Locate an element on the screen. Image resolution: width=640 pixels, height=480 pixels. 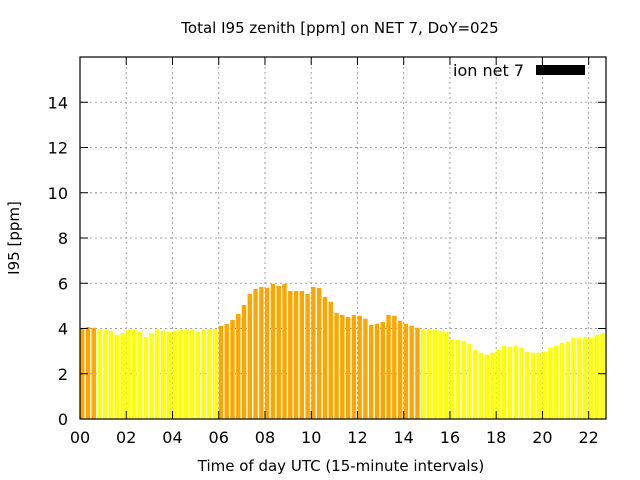
y-tick-label: 0 is located at coordinates (63, 419).